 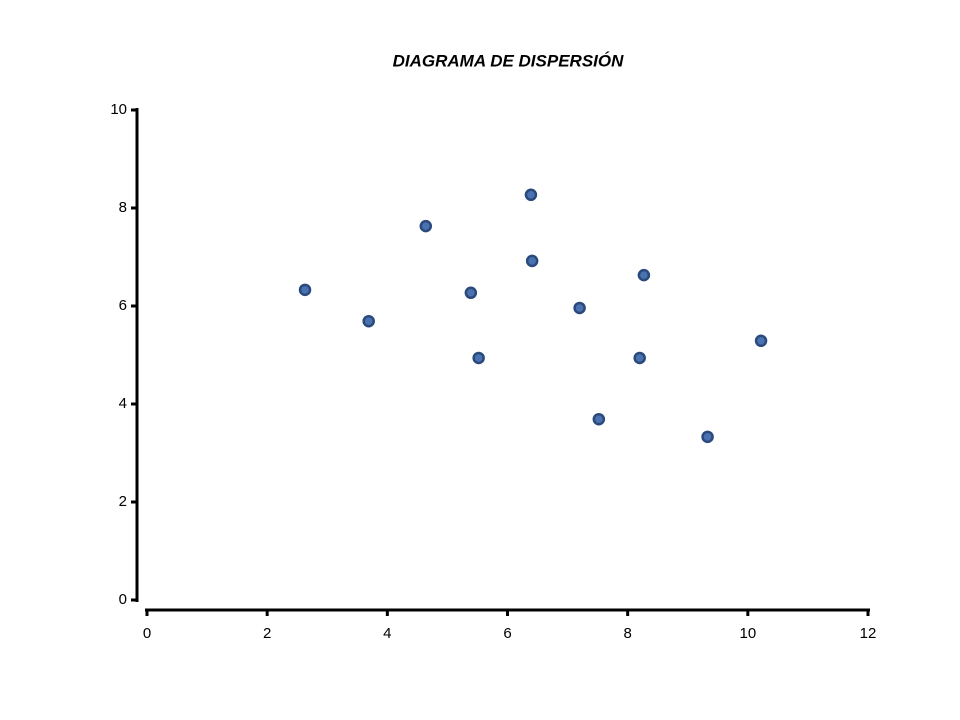 I want to click on y-tick-label: 8, so click(x=123, y=207).